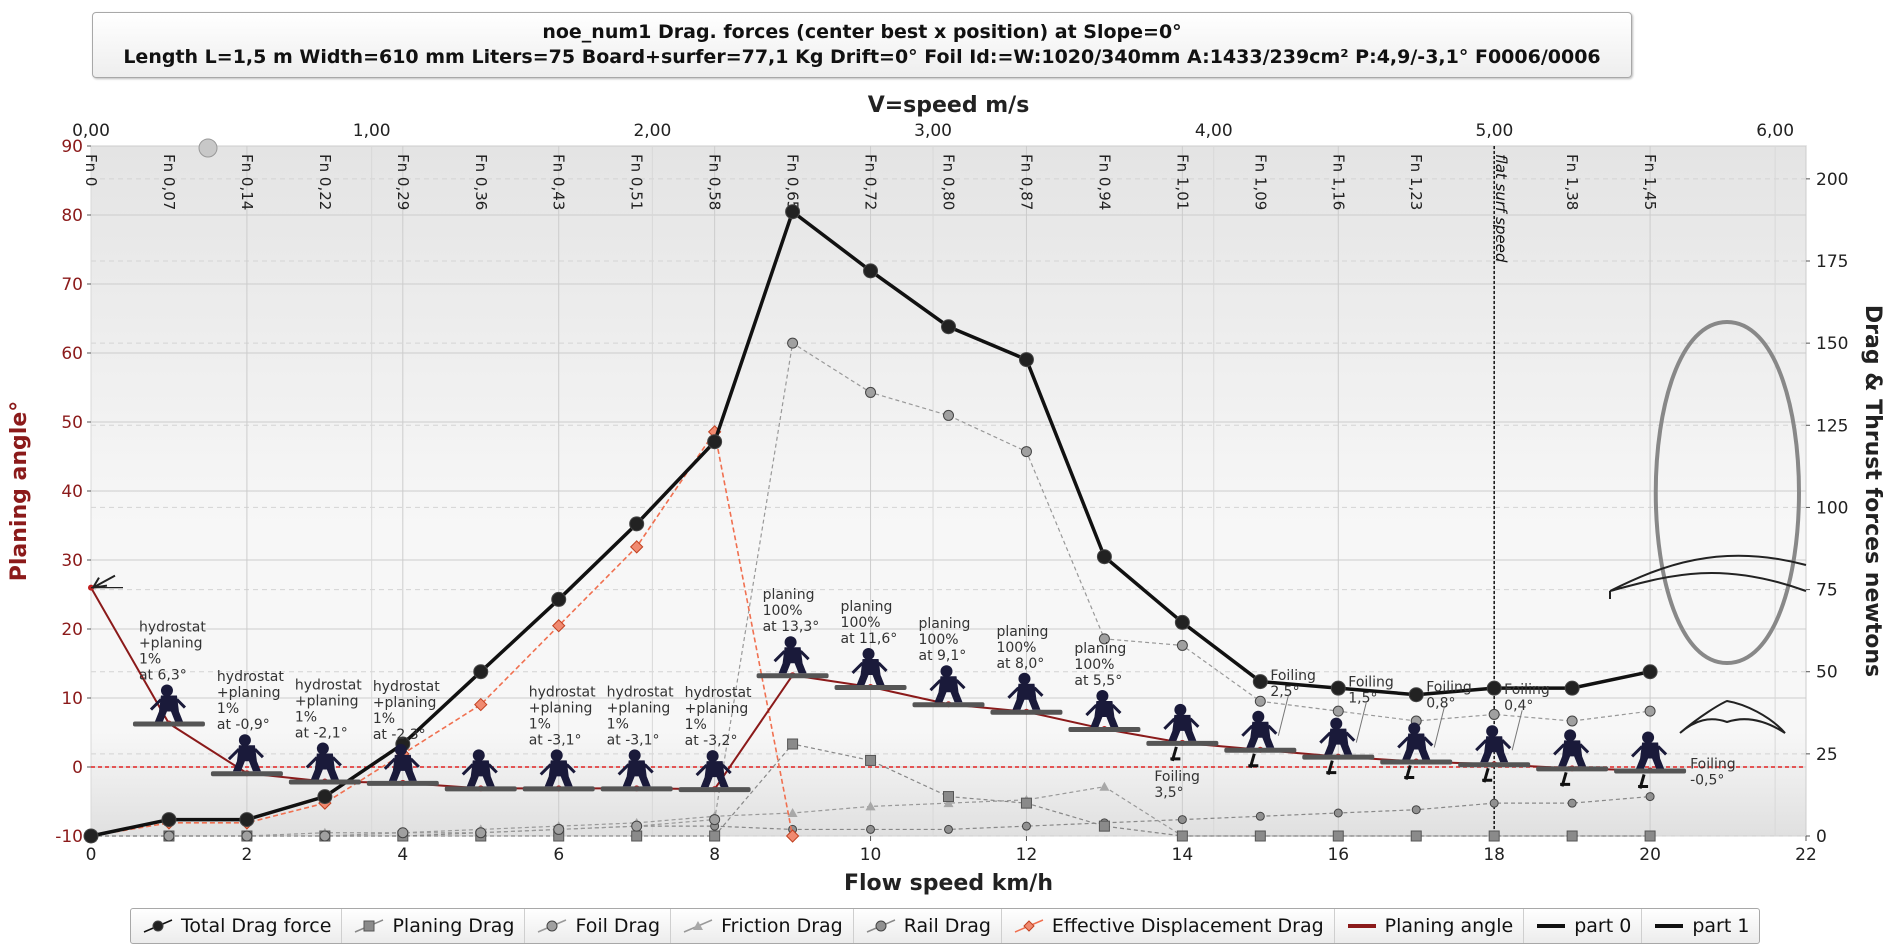 This screenshot has height=949, width=1891. Describe the element at coordinates (1827, 755) in the screenshot. I see `y2-tick-label: 25` at that location.